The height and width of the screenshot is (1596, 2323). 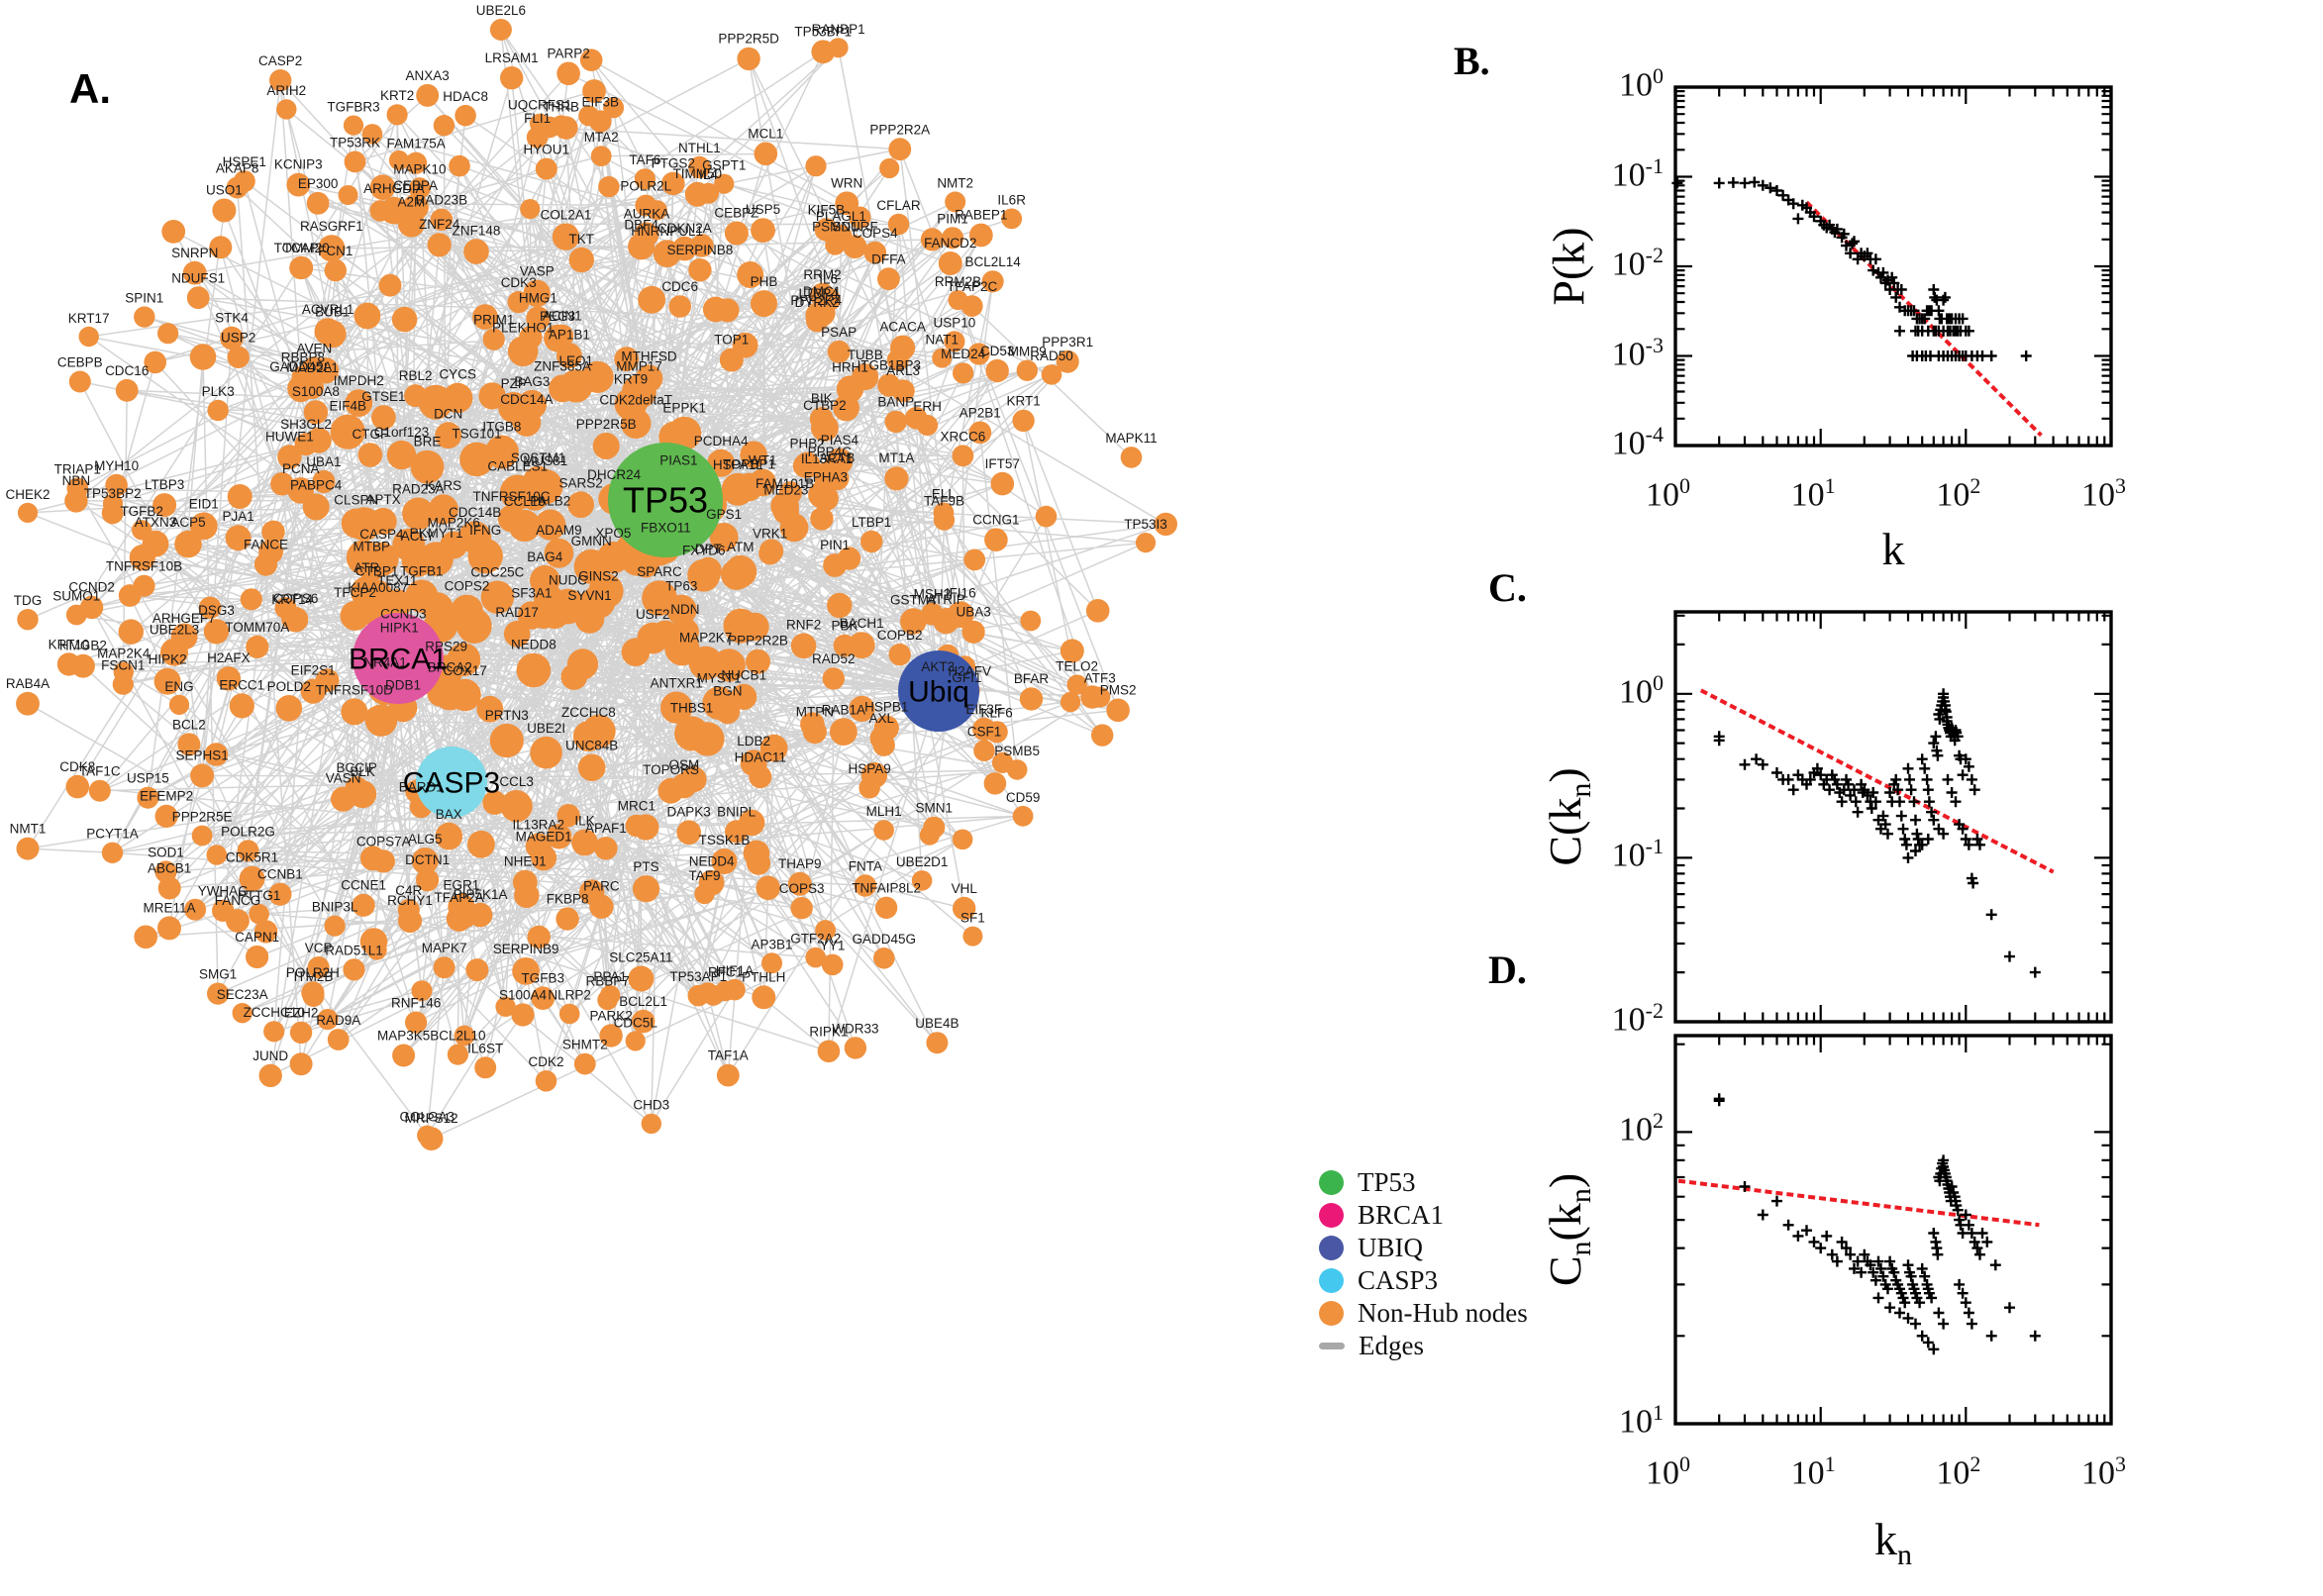 I want to click on network-node-label: CTGF, so click(x=371, y=434).